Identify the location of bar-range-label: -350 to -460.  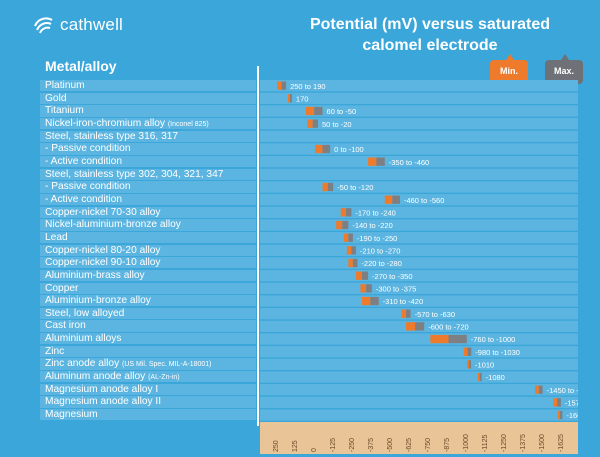
(409, 162).